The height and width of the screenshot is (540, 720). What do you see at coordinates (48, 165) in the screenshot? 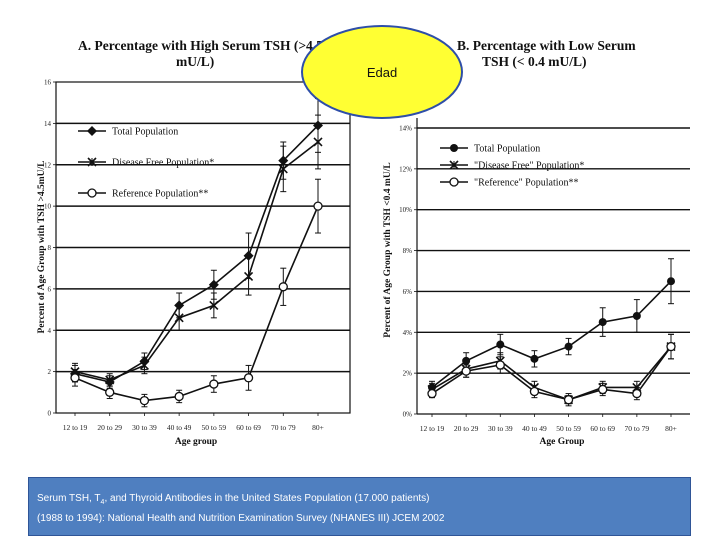
I see `chart-a-ytick-label: 12` at bounding box center [48, 165].